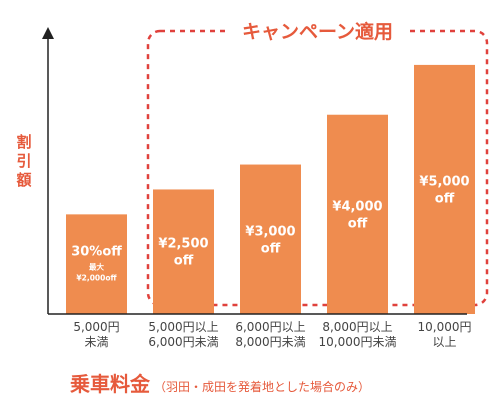 The image size is (500, 407). What do you see at coordinates (183, 342) in the screenshot?
I see `category-label-2-2: 6,000円未満` at bounding box center [183, 342].